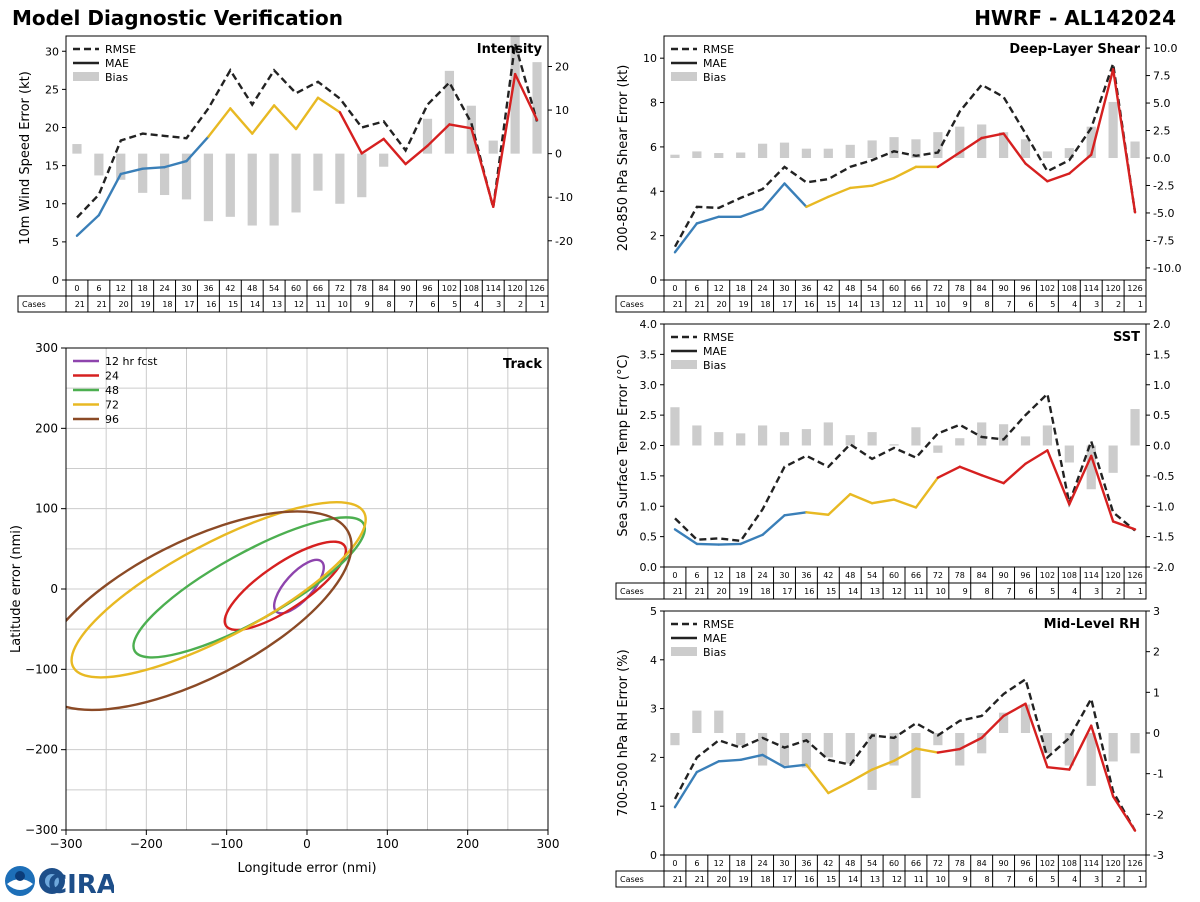  What do you see at coordinates (1158, 814) in the screenshot?
I see `rh-y2tick-label: -2` at bounding box center [1158, 814].